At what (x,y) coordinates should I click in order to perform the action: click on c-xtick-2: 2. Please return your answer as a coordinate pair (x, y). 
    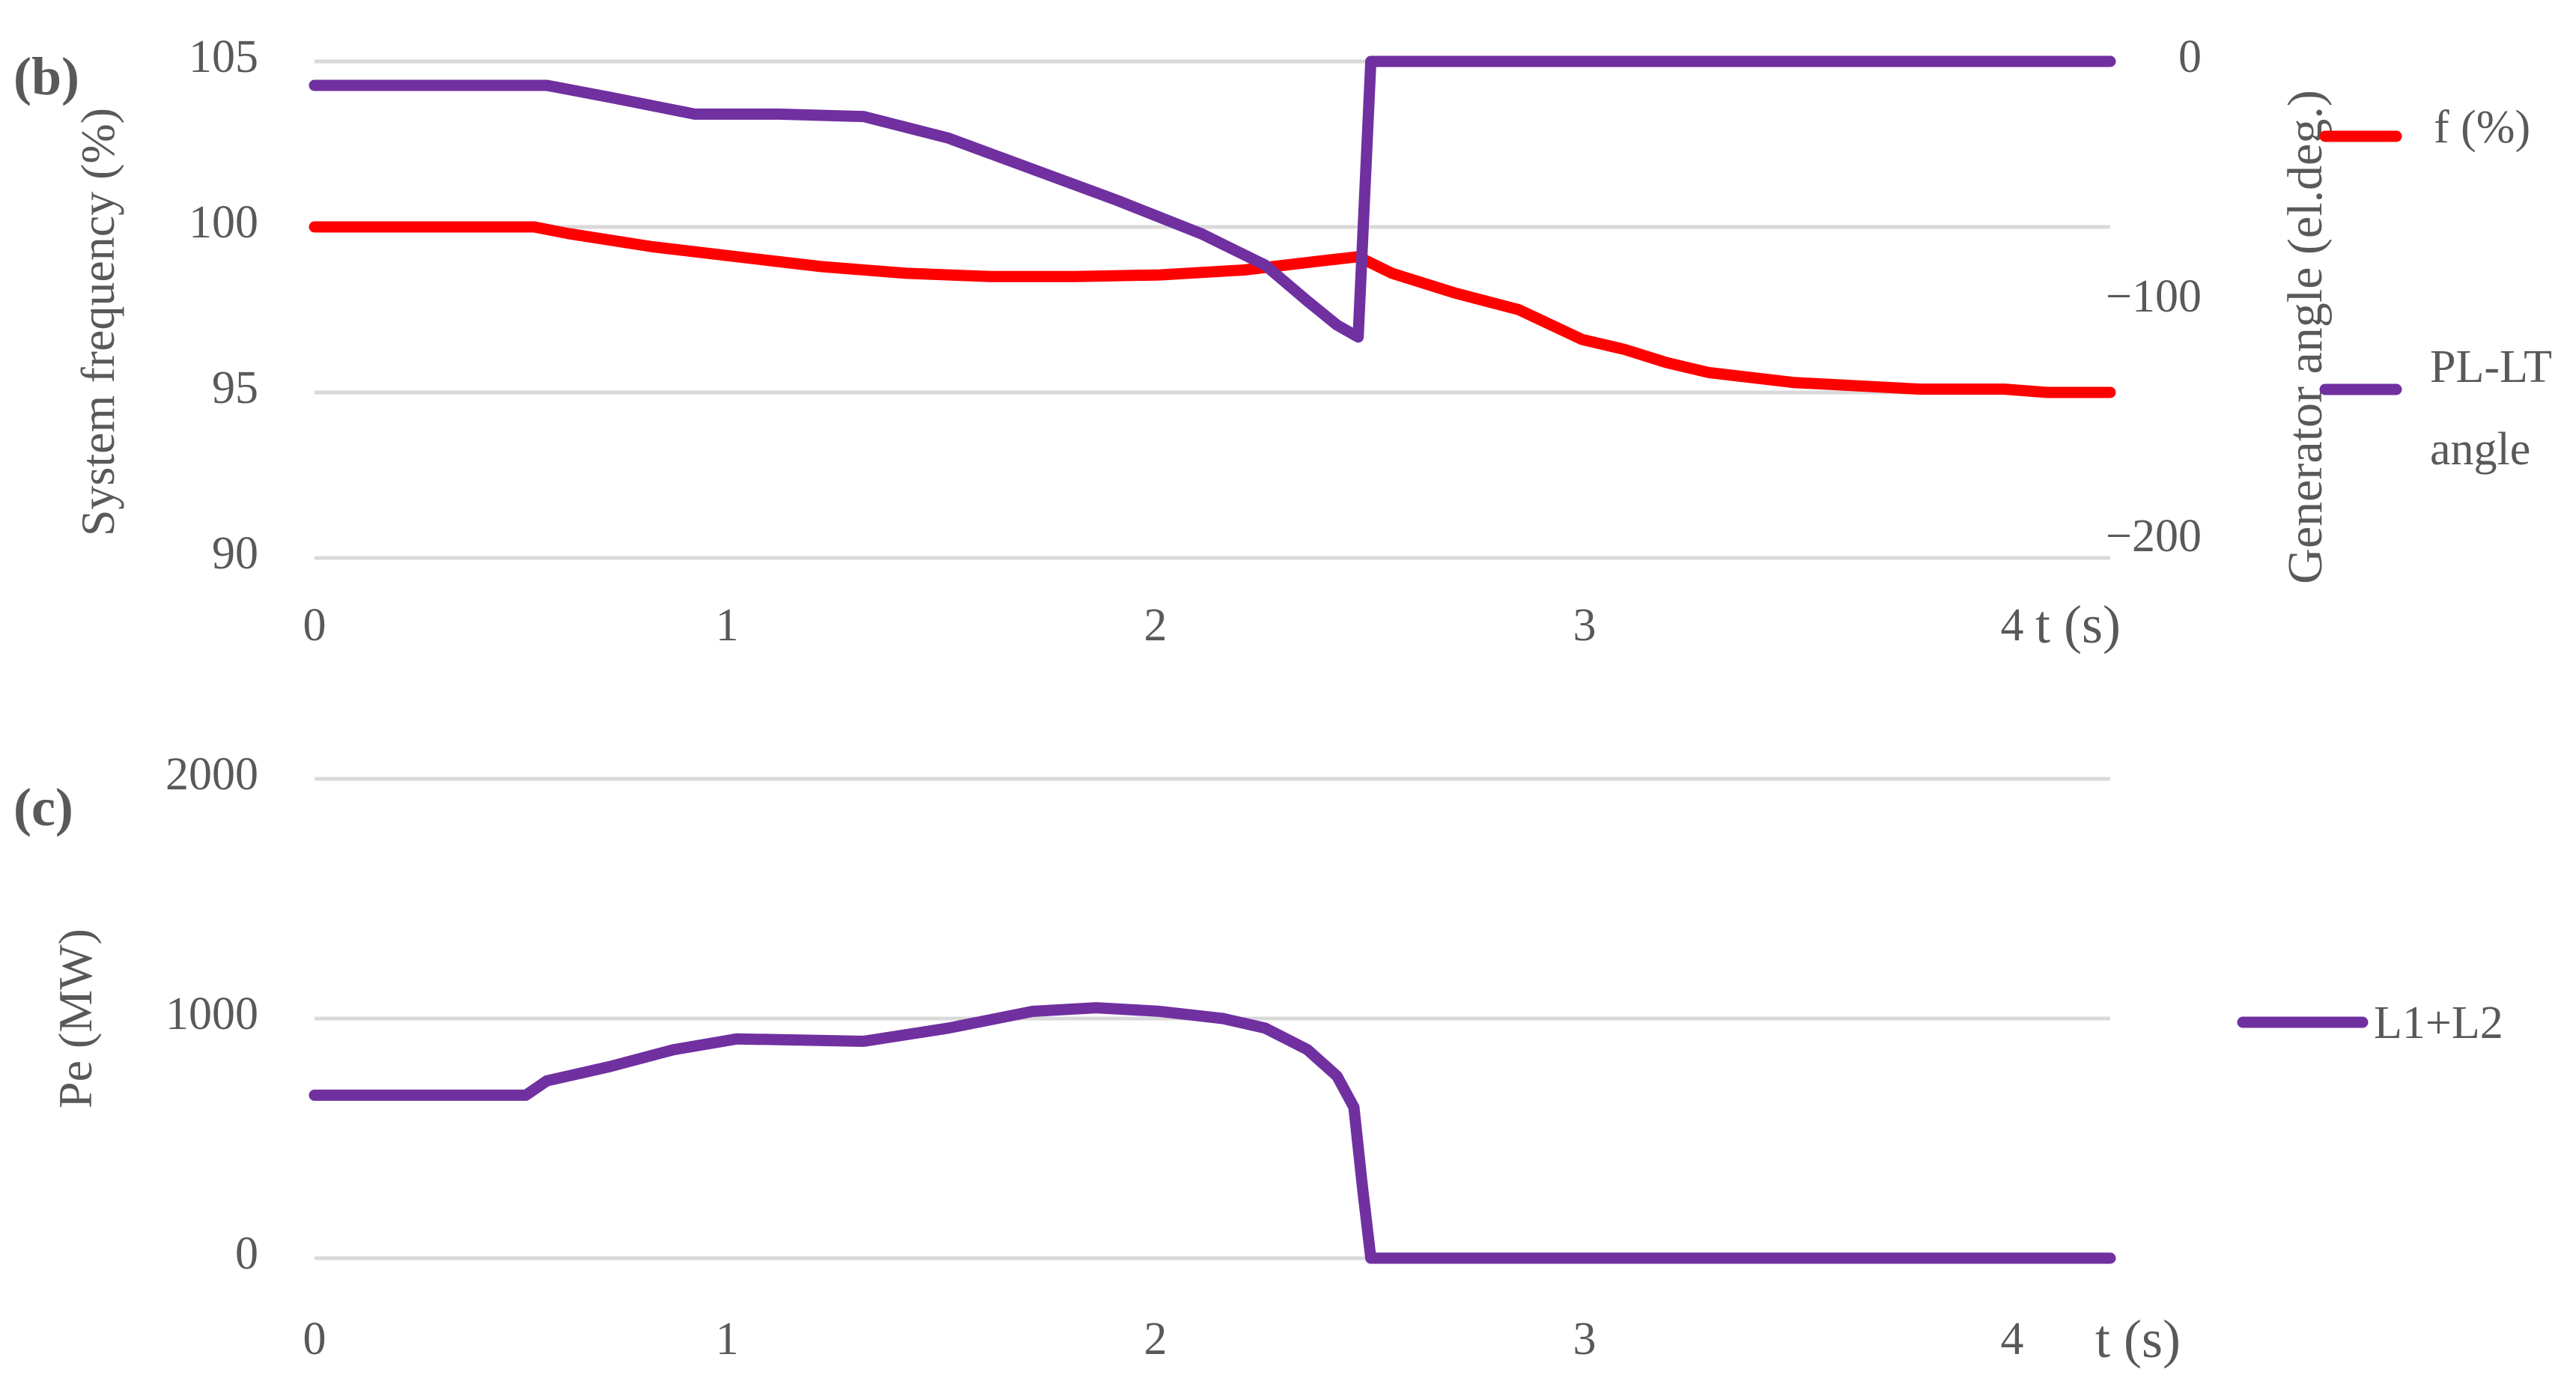
    Looking at the image, I should click on (1155, 1339).